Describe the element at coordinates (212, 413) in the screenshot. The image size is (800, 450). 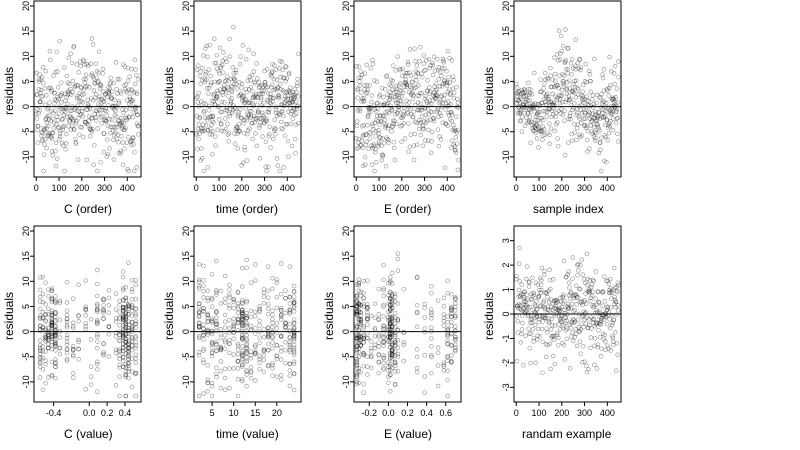
I see `x-tick-label: 5` at that location.